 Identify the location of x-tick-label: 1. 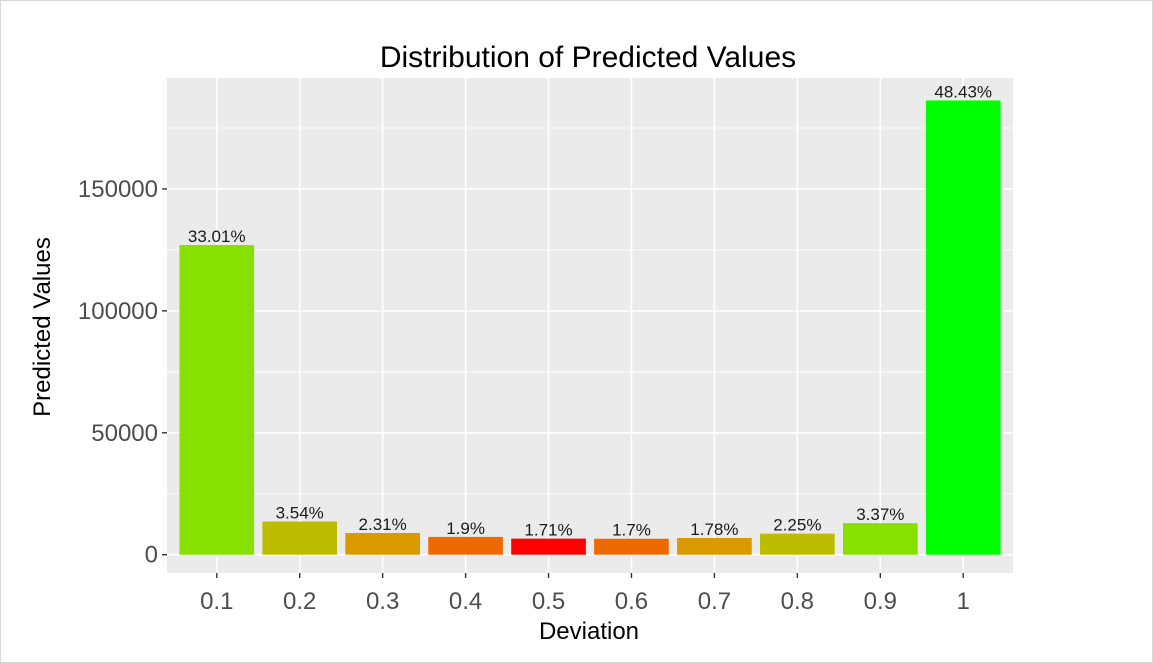
(963, 601).